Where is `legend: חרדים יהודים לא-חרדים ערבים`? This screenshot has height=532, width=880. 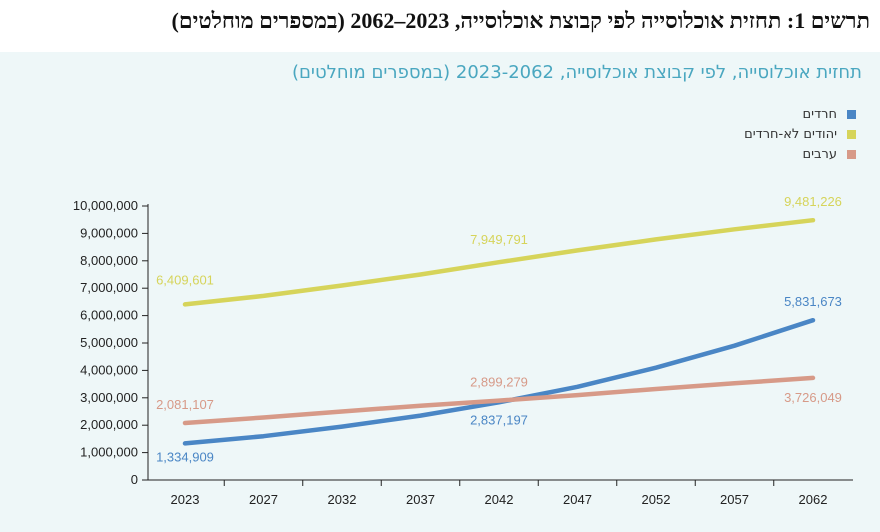
legend: חרדים יהודים לא-חרדים ערבים is located at coordinates (800, 134).